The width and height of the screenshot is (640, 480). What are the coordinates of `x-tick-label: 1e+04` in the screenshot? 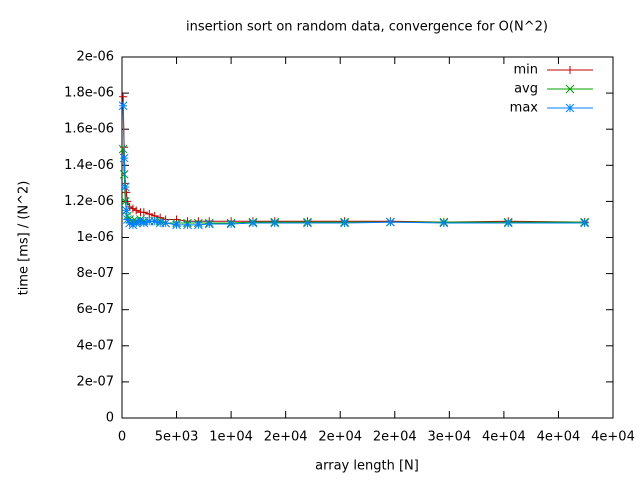 It's located at (231, 437).